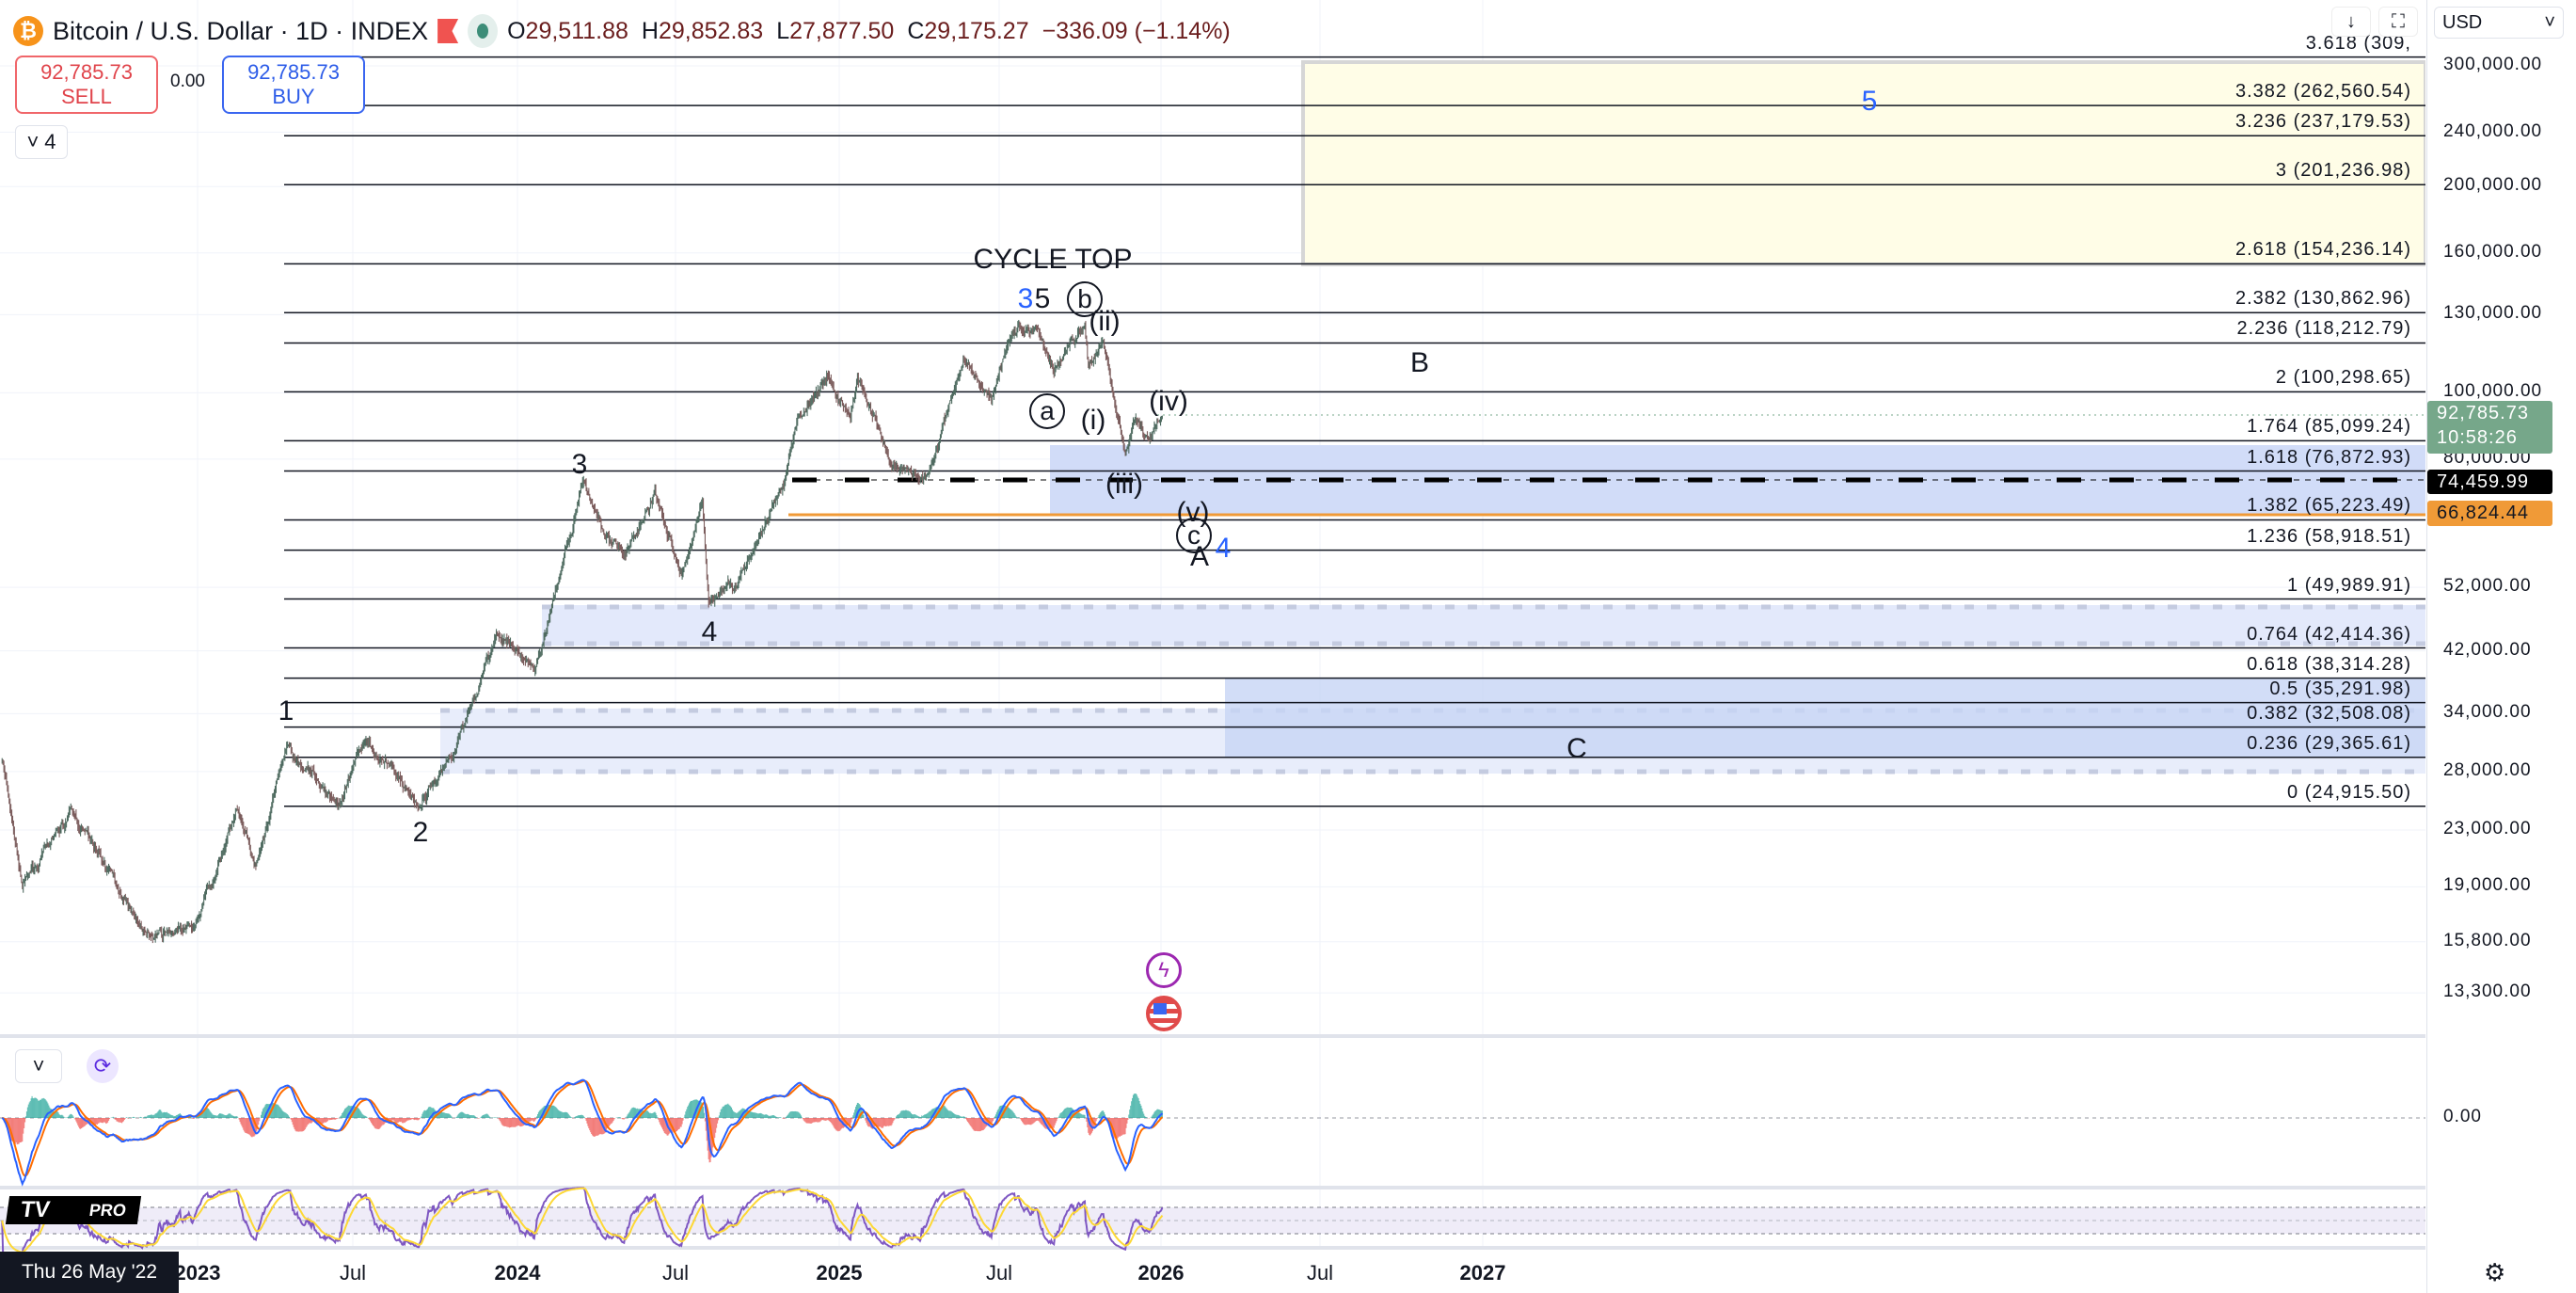 This screenshot has height=1293, width=2576. Describe the element at coordinates (87, 85) in the screenshot. I see `sell-button: 92,785.73 SELL` at that location.